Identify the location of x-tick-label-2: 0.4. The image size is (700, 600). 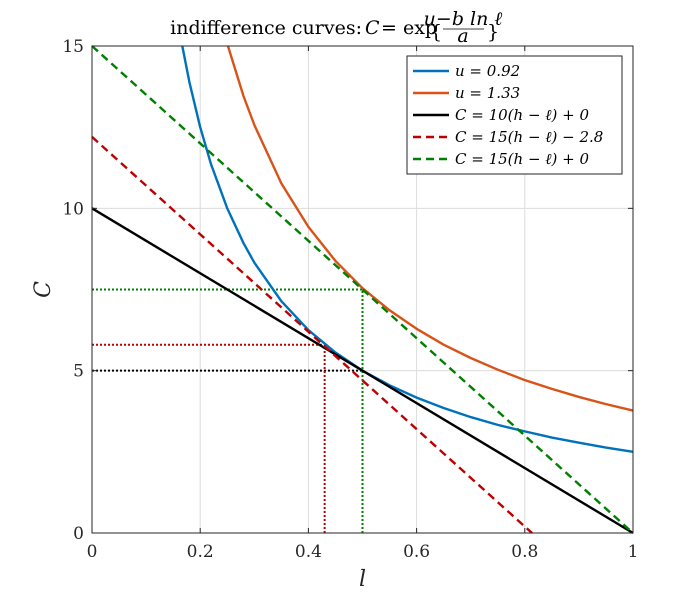
(308, 552).